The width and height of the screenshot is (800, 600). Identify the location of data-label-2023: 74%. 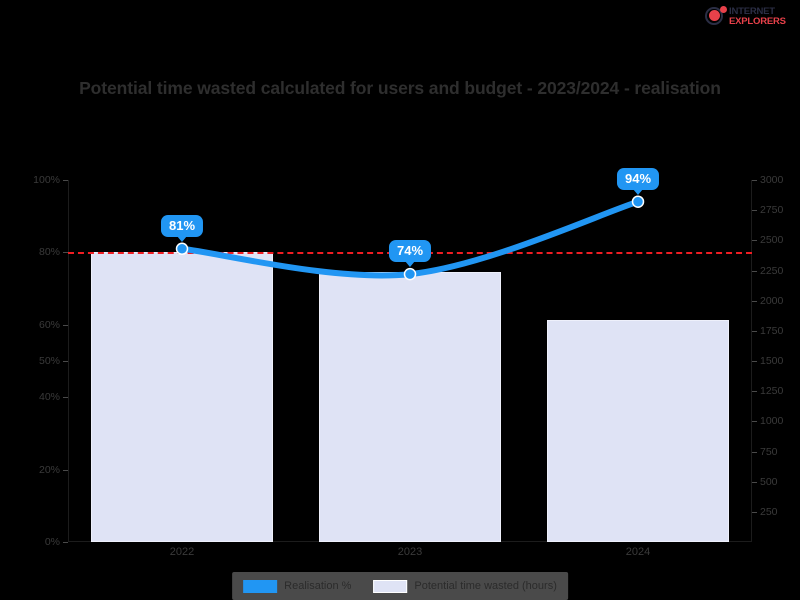
(410, 254).